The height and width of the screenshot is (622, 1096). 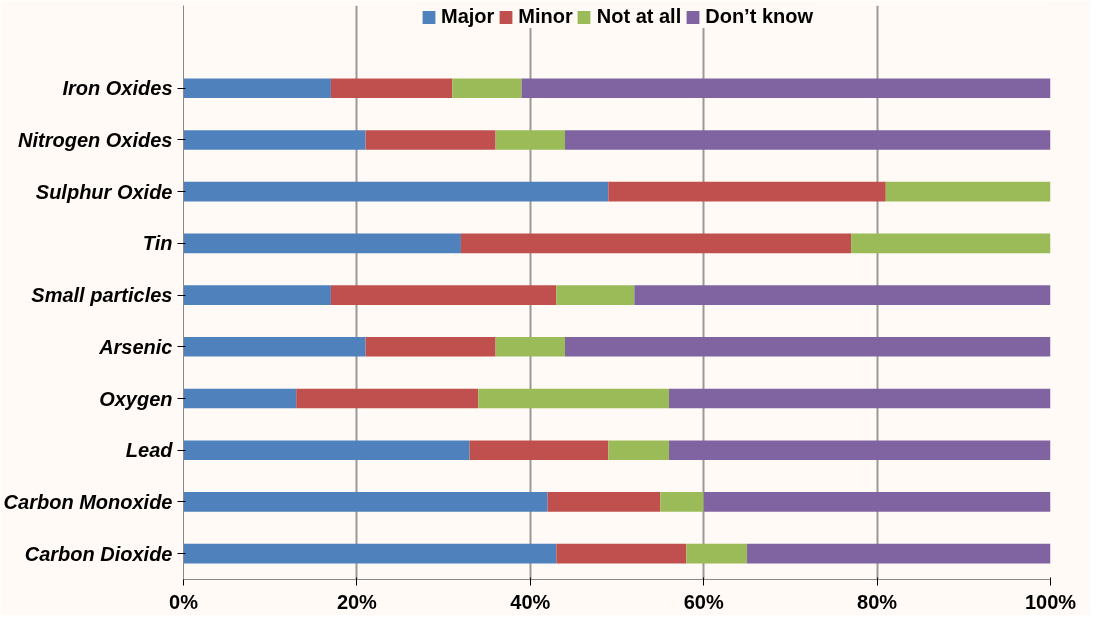 I want to click on x-tick-label: 20%, so click(x=357, y=601).